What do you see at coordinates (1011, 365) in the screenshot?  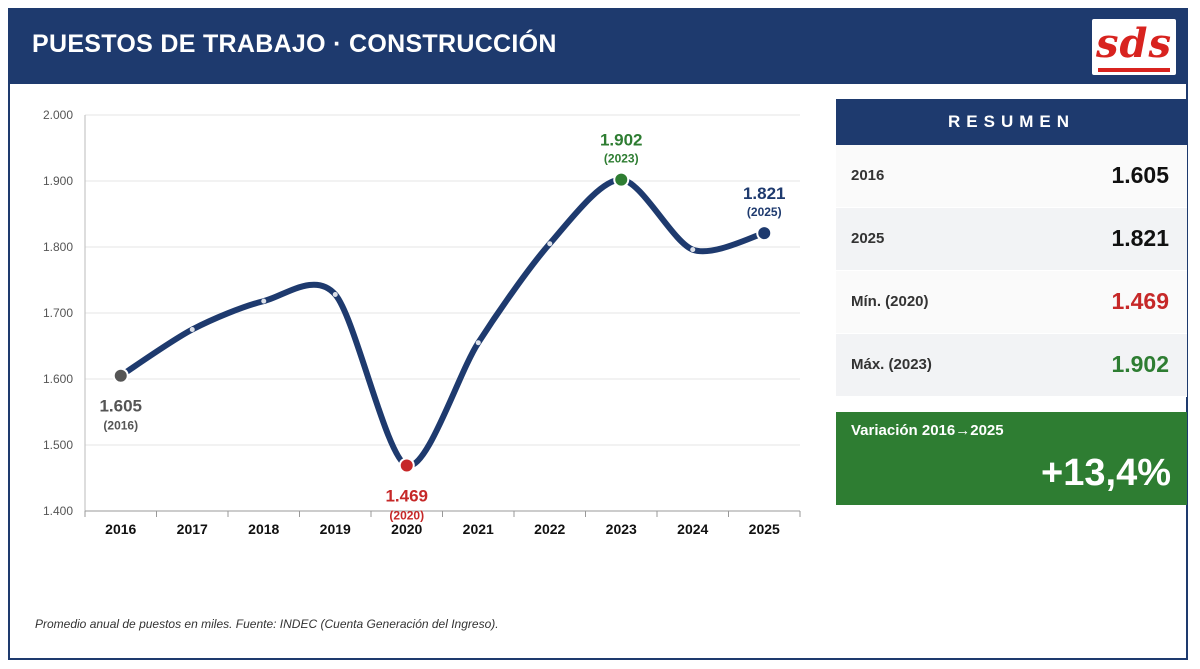 I see `summary-row-max: Máx. (2023) 1.902` at bounding box center [1011, 365].